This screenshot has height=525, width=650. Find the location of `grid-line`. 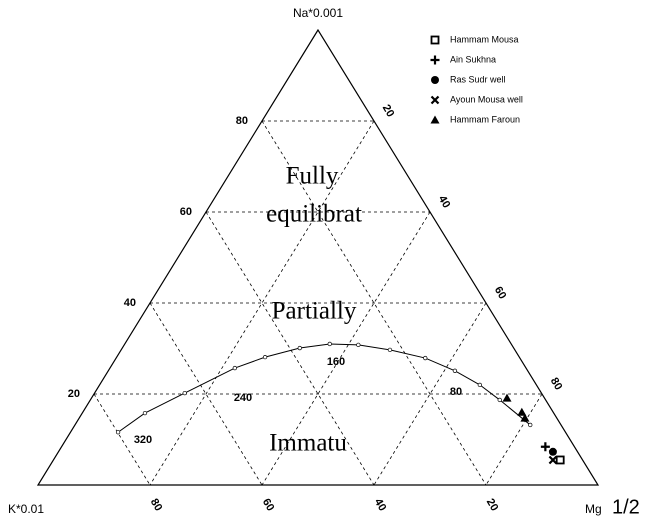

grid-line is located at coordinates (514, 439).